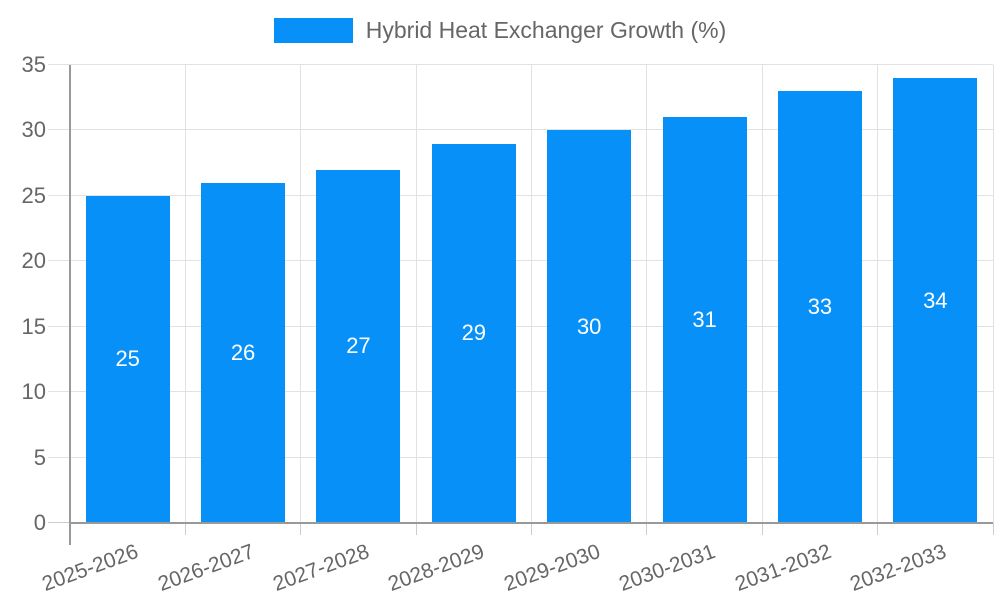 The image size is (1000, 600). What do you see at coordinates (39, 522) in the screenshot?
I see `y-tick-label: 0` at bounding box center [39, 522].